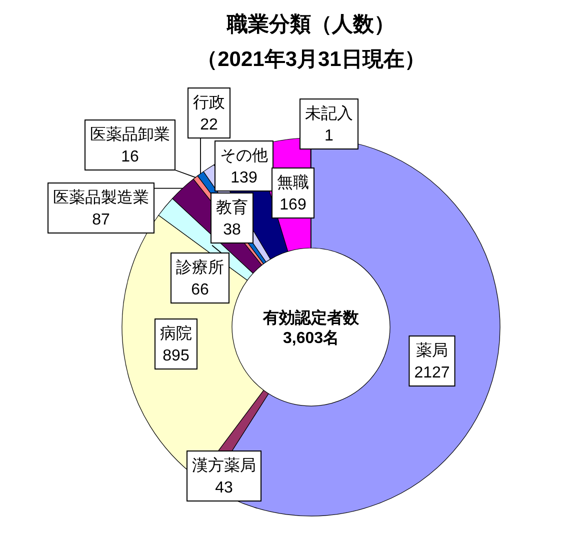 Image resolution: width=587 pixels, height=536 pixels. I want to click on data-label: 169, so click(293, 205).